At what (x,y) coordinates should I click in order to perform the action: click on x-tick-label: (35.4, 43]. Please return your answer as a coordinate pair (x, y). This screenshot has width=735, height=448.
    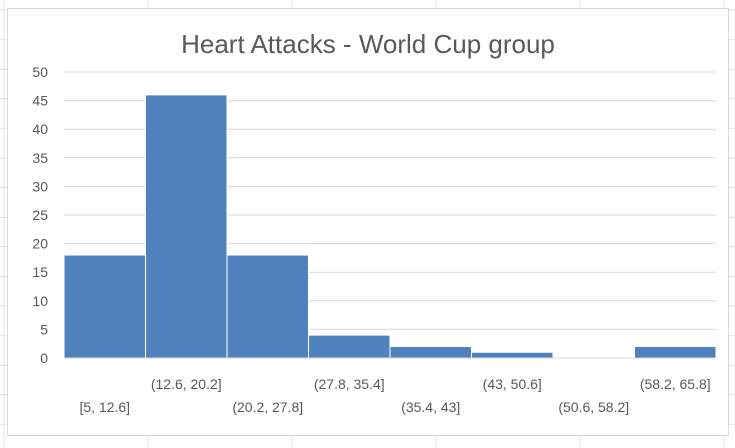
    Looking at the image, I should click on (430, 407).